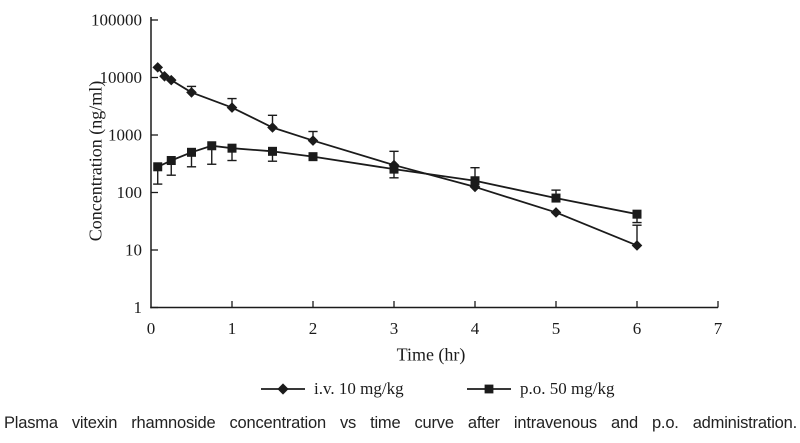 This screenshot has height=443, width=800. I want to click on legend-entry-po: p.o. 50 mg/kg, so click(540, 389).